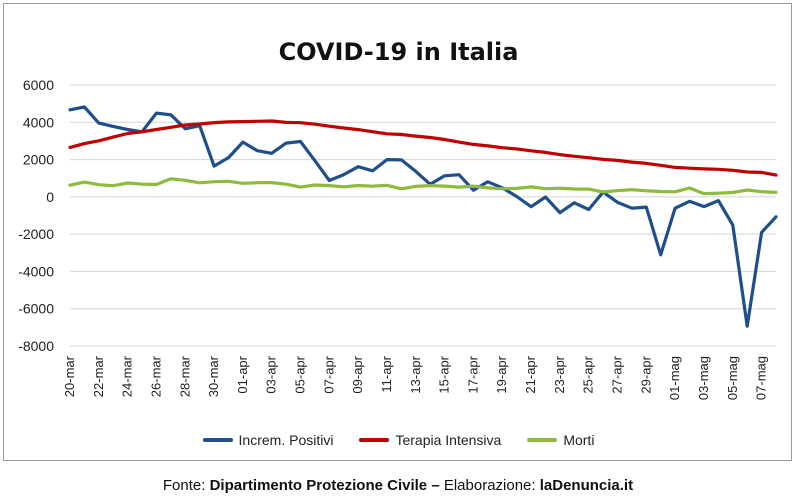 The image size is (796, 504). Describe the element at coordinates (586, 485) in the screenshot. I see `source-site: laDenuncia.it` at that location.